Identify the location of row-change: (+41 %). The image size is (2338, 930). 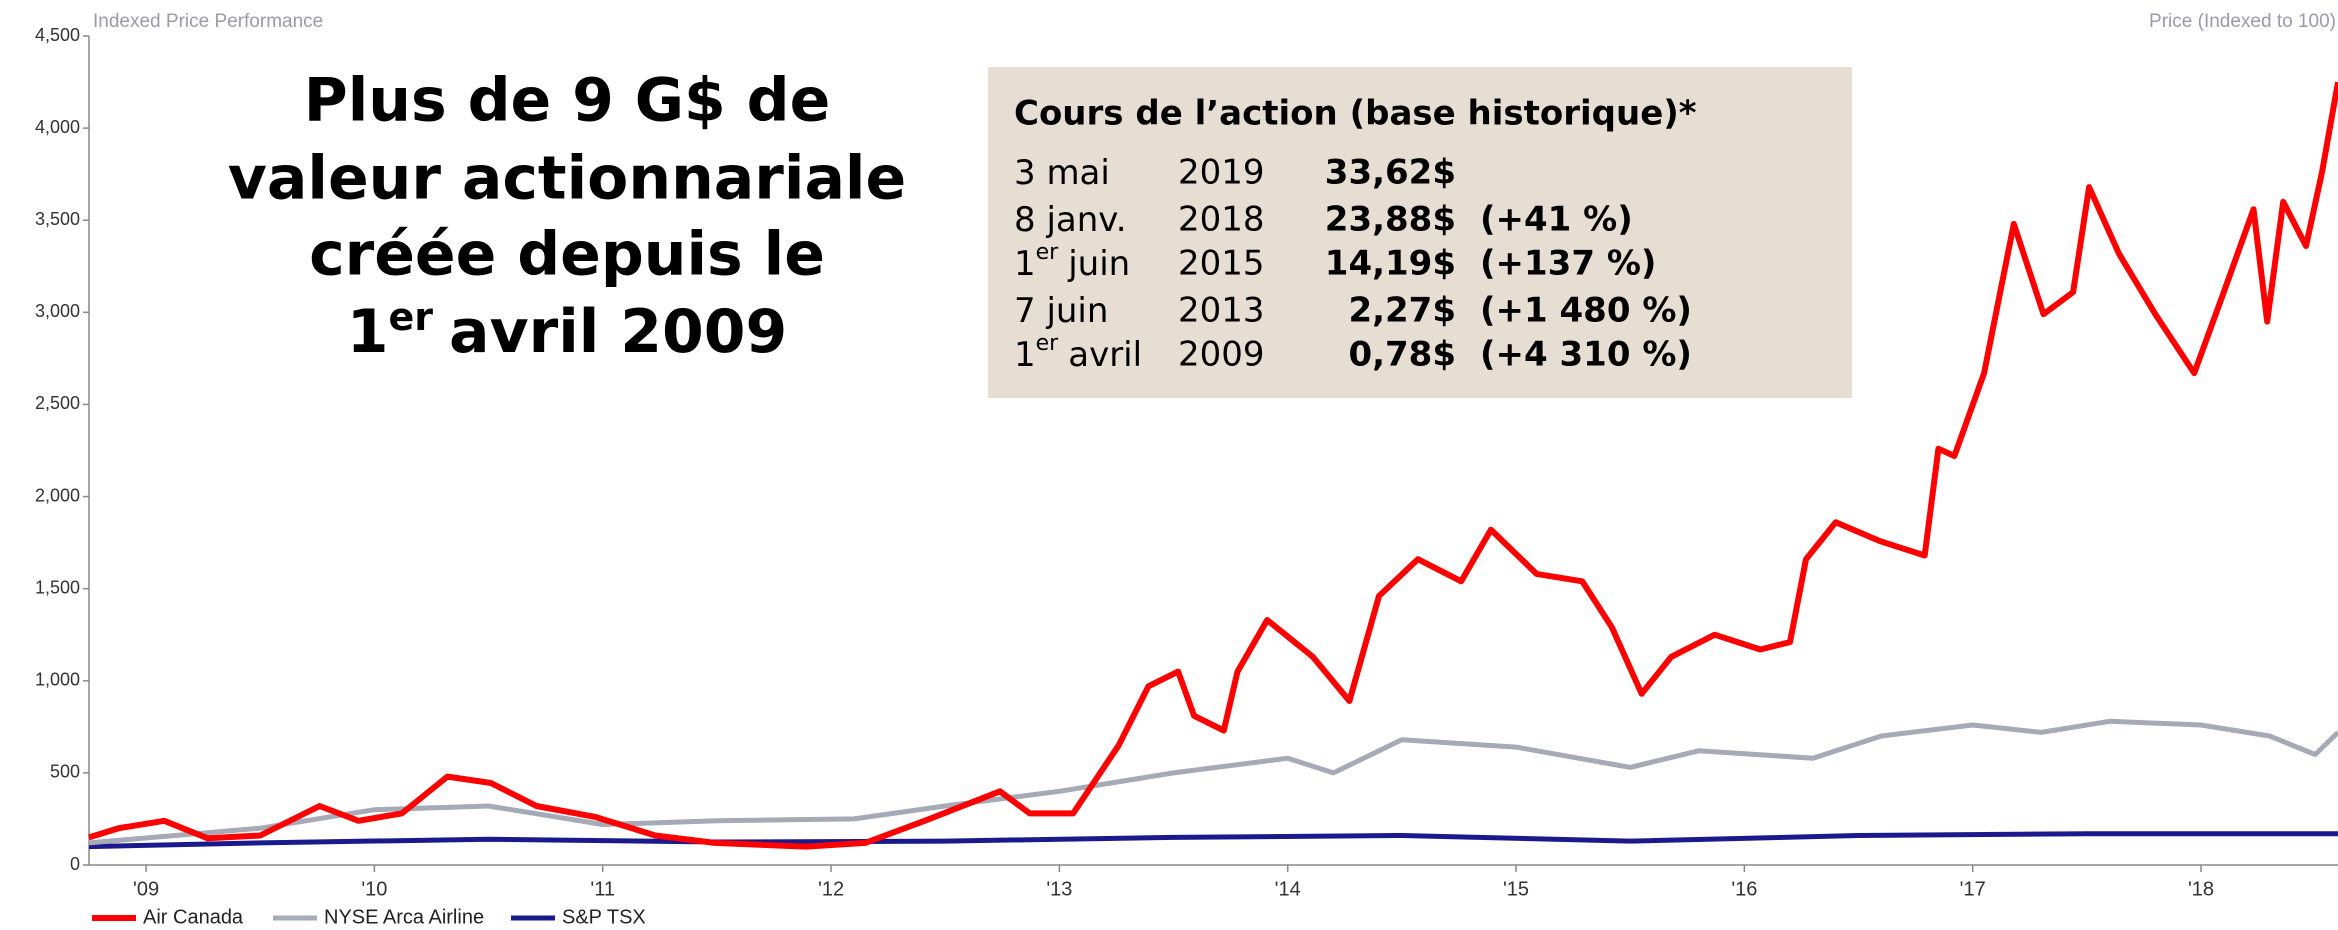
(1556, 220).